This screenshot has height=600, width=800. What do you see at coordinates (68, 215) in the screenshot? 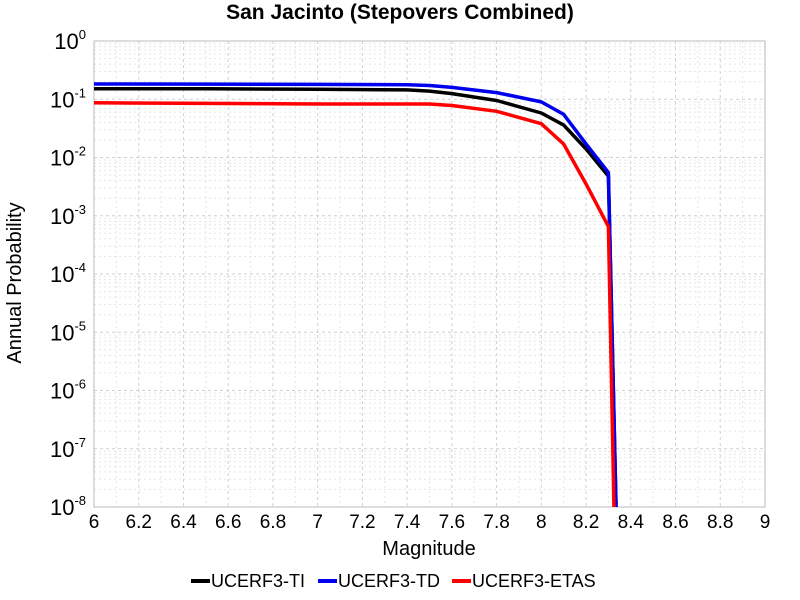
I see `y-tick-label: 10⁻³` at bounding box center [68, 215].